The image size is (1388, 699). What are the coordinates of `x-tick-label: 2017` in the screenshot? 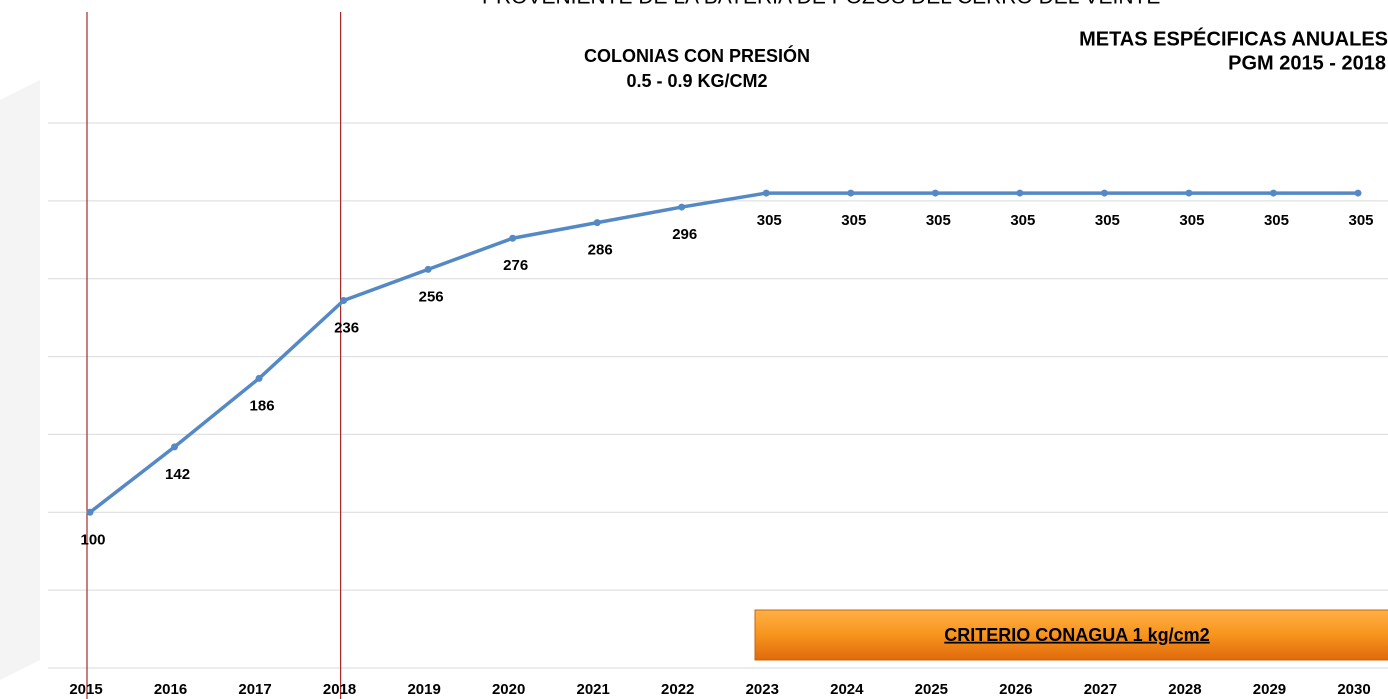 It's located at (254, 689).